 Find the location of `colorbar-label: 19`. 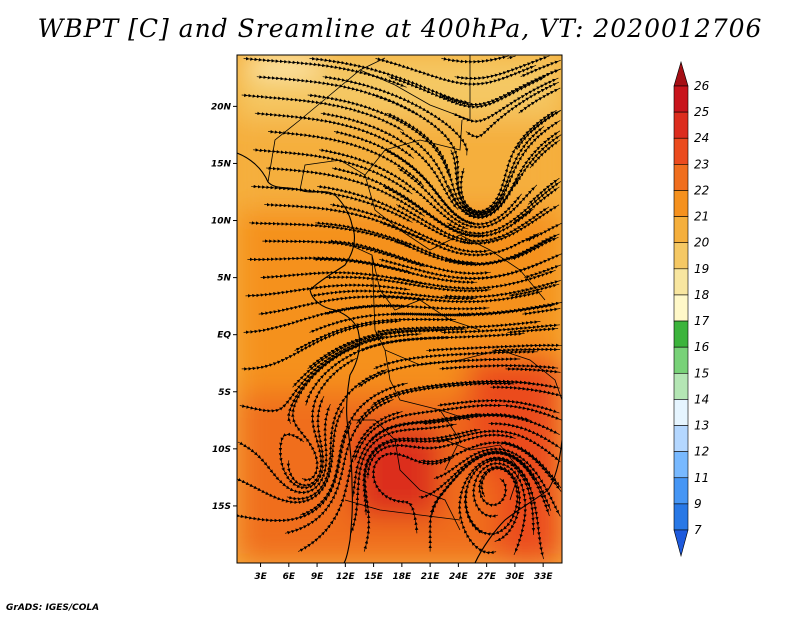

colorbar-label: 19 is located at coordinates (701, 269).